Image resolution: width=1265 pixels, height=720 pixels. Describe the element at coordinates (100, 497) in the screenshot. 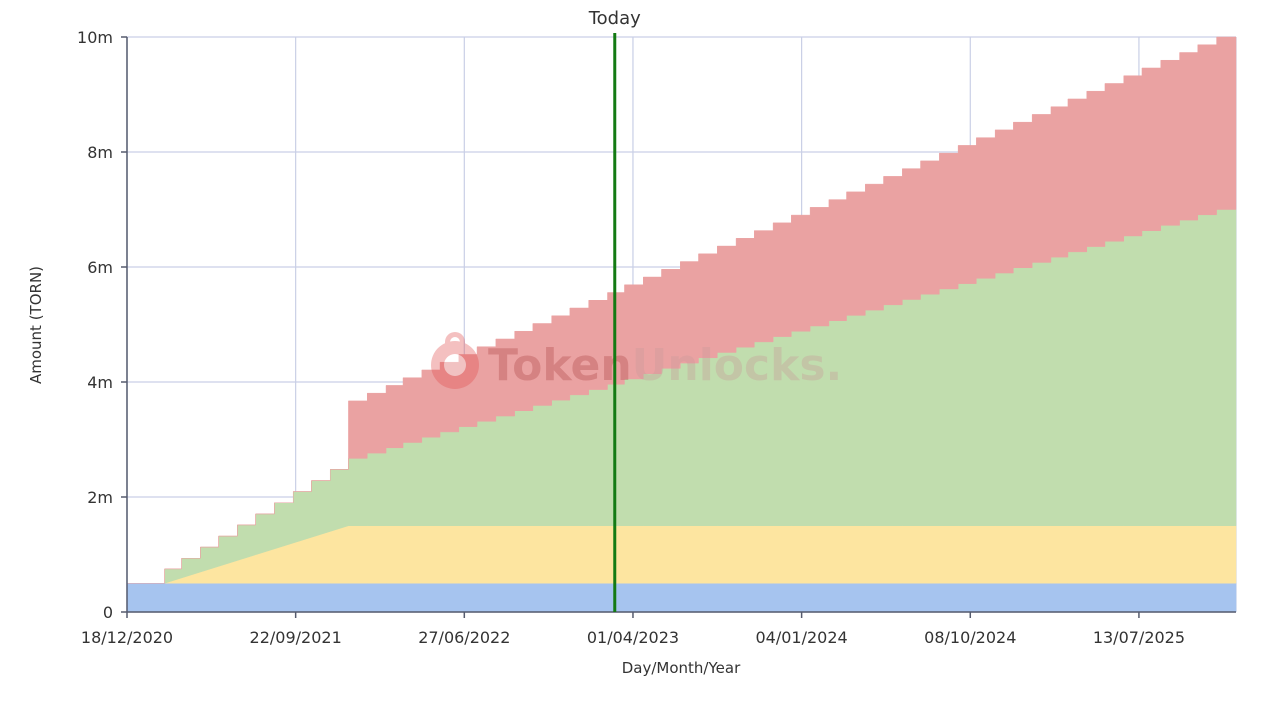

I see `y-tick-label: 2m` at that location.